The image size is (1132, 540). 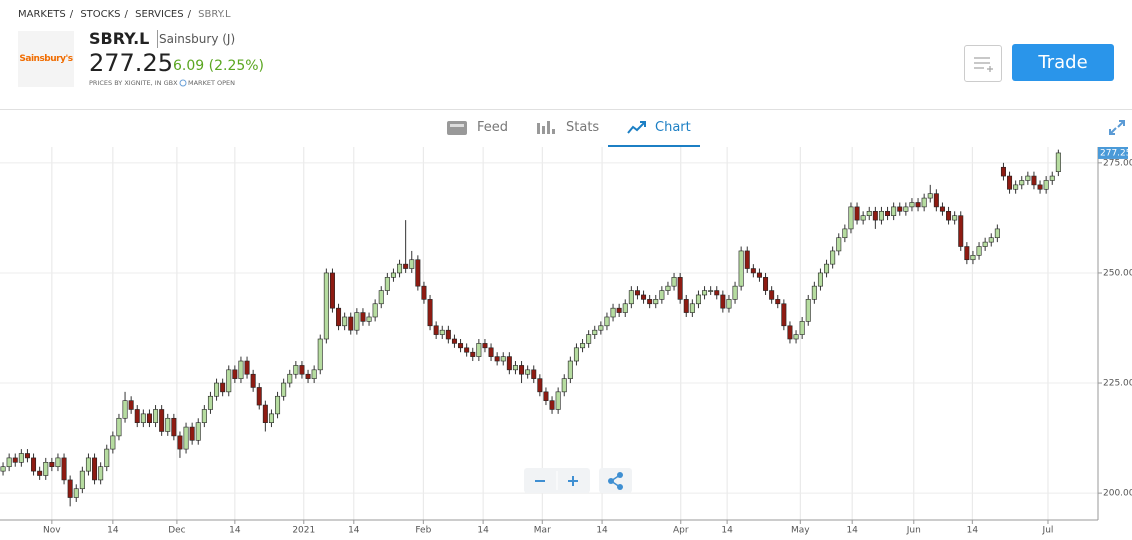 What do you see at coordinates (42, 14) in the screenshot?
I see `crumb: MARKETS` at bounding box center [42, 14].